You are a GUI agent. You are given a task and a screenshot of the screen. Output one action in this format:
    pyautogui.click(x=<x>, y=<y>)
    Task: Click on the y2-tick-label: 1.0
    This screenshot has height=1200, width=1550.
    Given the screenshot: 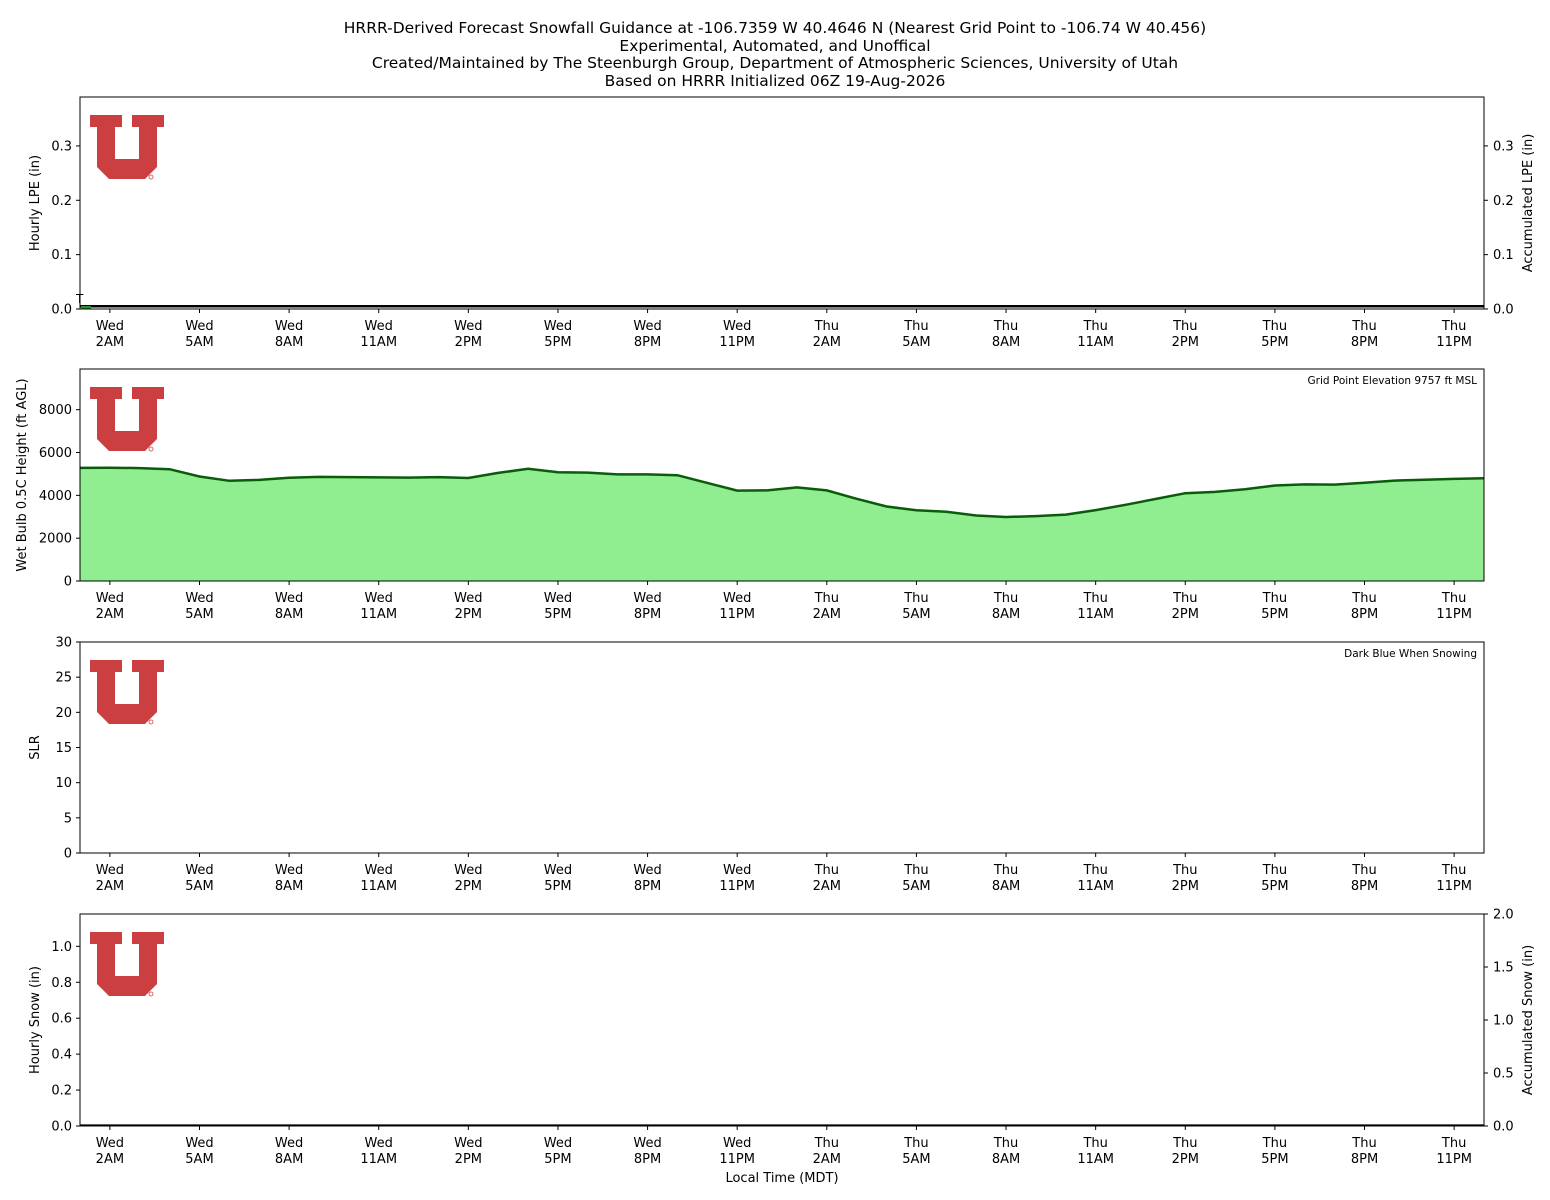 What is the action you would take?
    pyautogui.click(x=1503, y=1021)
    